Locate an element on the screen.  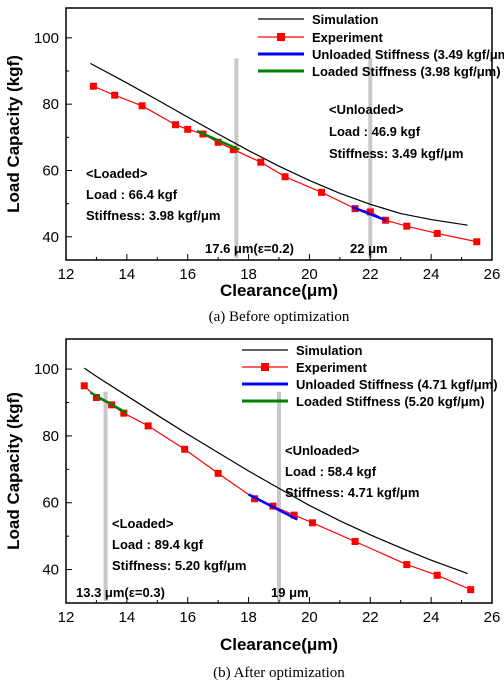
annotation-unloaded-stiffness-a: Stiffness: 3.49 kgf/μm is located at coordinates (396, 153).